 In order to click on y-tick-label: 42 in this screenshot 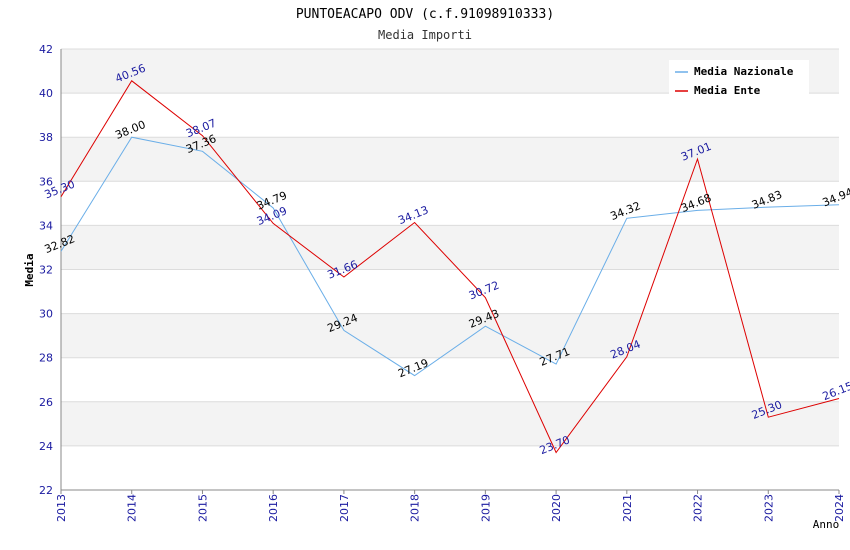, I will do `click(46, 49)`.